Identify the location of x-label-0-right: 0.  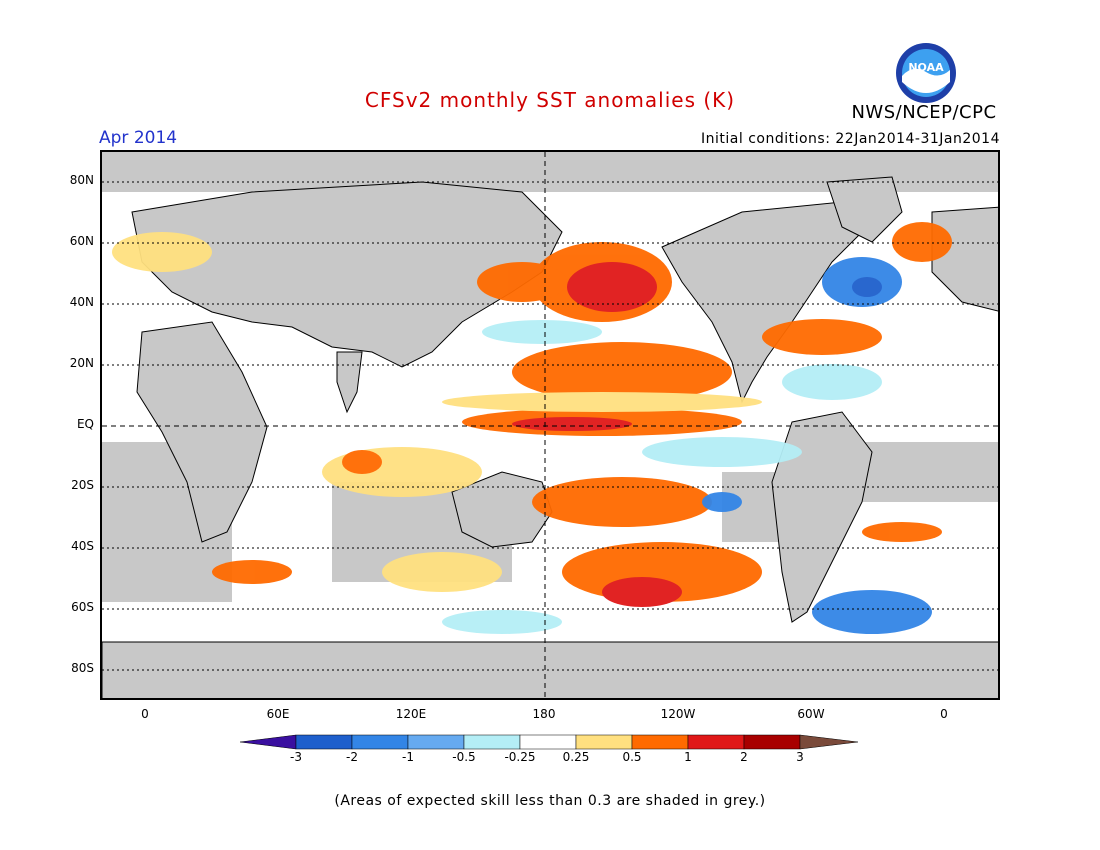
(944, 714).